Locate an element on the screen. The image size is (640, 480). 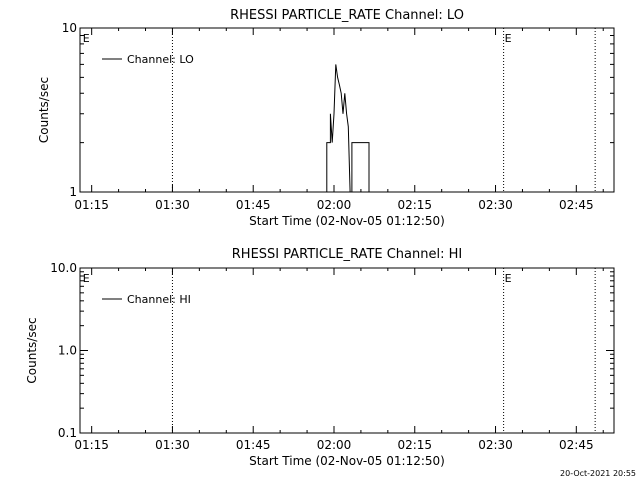
series-line is located at coordinates (348, 128).